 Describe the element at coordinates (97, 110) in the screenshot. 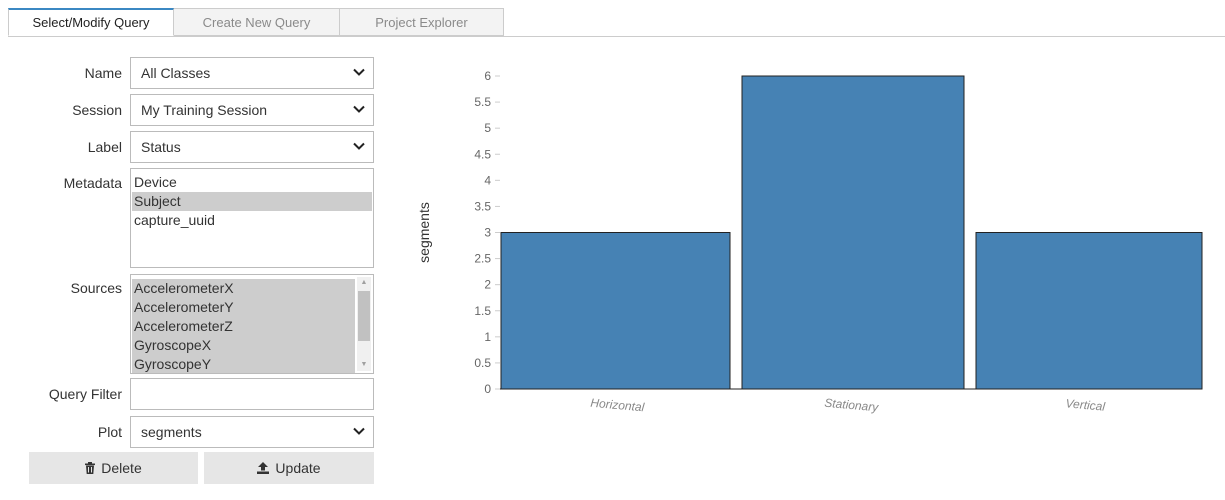

I see `session-label: Session` at that location.